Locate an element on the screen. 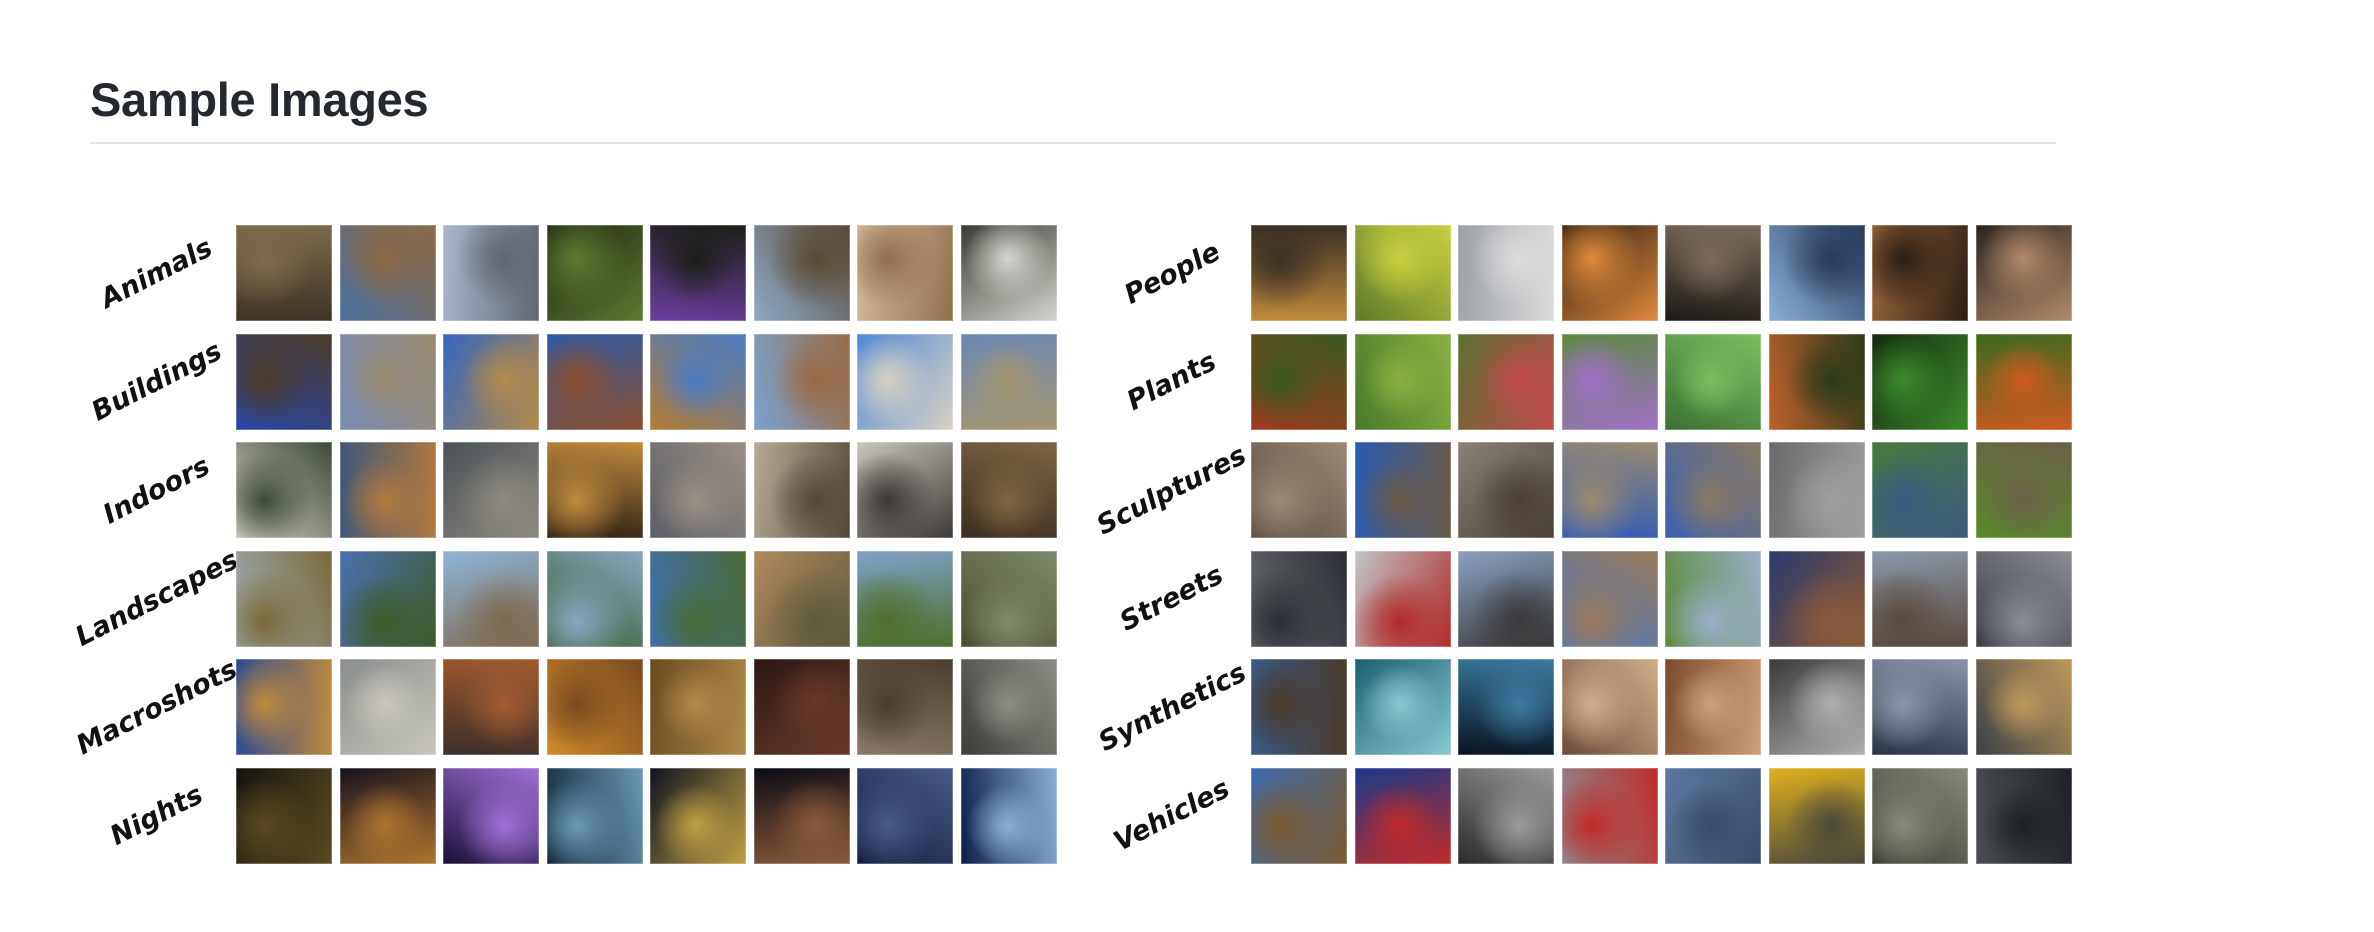 The width and height of the screenshot is (2374, 932). page-title: Sample Images is located at coordinates (259, 99).